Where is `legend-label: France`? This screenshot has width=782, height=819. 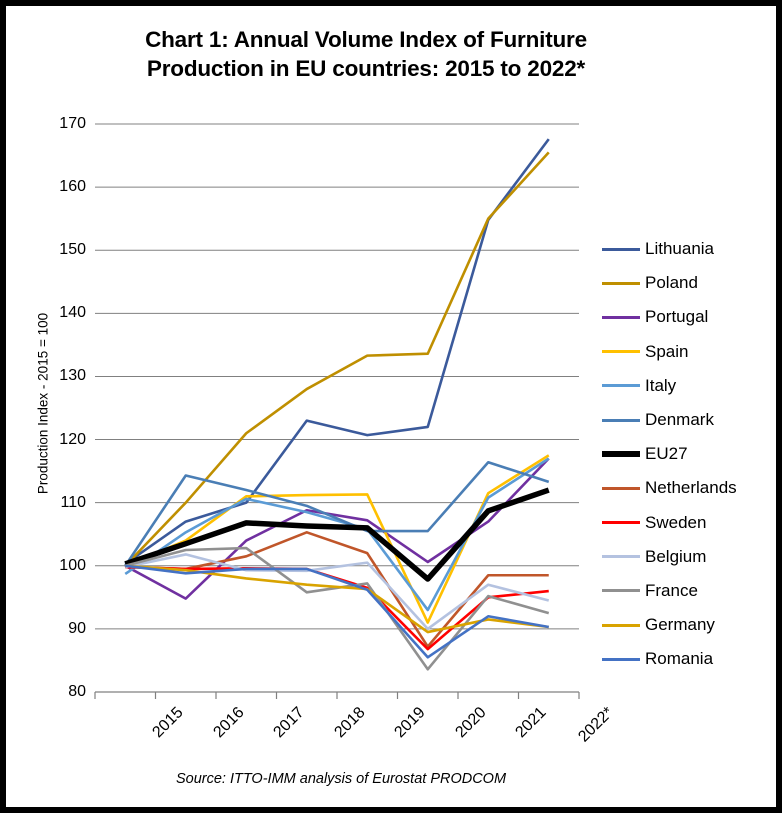 legend-label: France is located at coordinates (671, 590).